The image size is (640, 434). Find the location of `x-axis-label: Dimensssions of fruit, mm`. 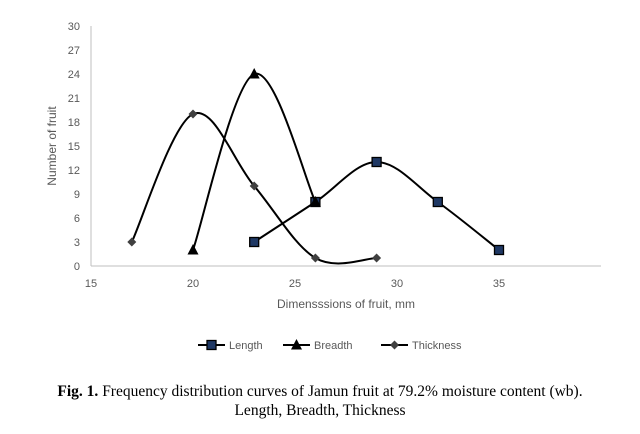

x-axis-label: Dimensssions of fruit, mm is located at coordinates (346, 304).